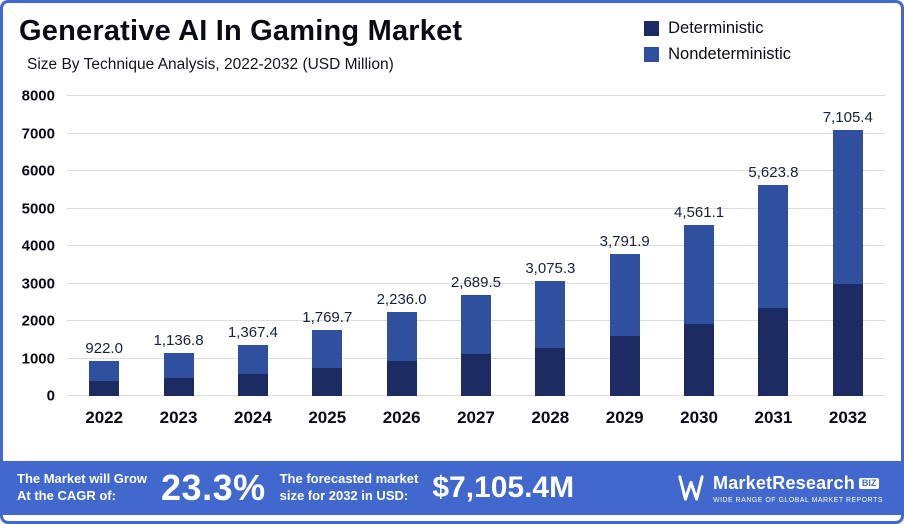 Image resolution: width=904 pixels, height=524 pixels. I want to click on y-axis: 0 1000 2000 3000 4000 5000 6000 7000 8000, so click(35, 246).